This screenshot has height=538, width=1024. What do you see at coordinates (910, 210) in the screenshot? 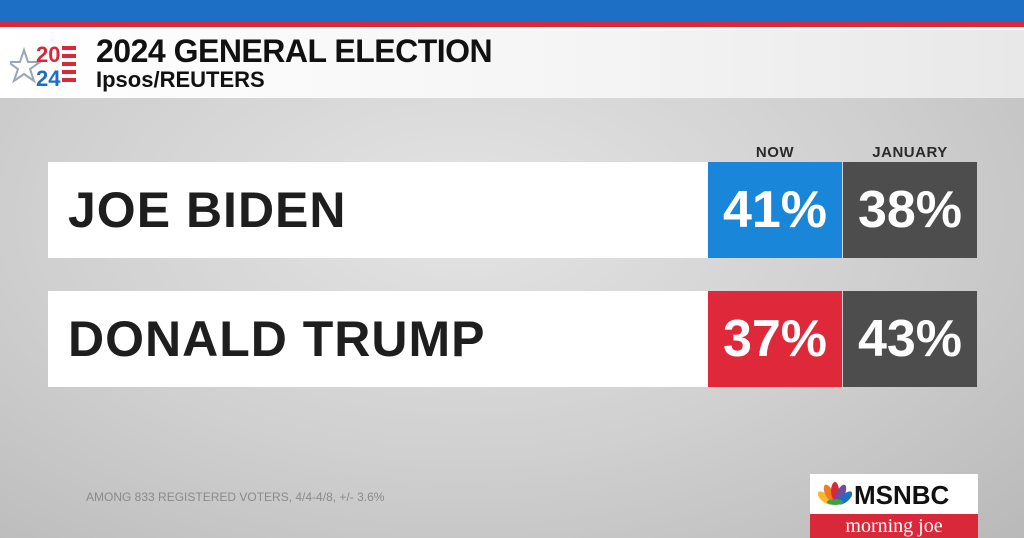
I see `biden-january-value: 38%` at bounding box center [910, 210].